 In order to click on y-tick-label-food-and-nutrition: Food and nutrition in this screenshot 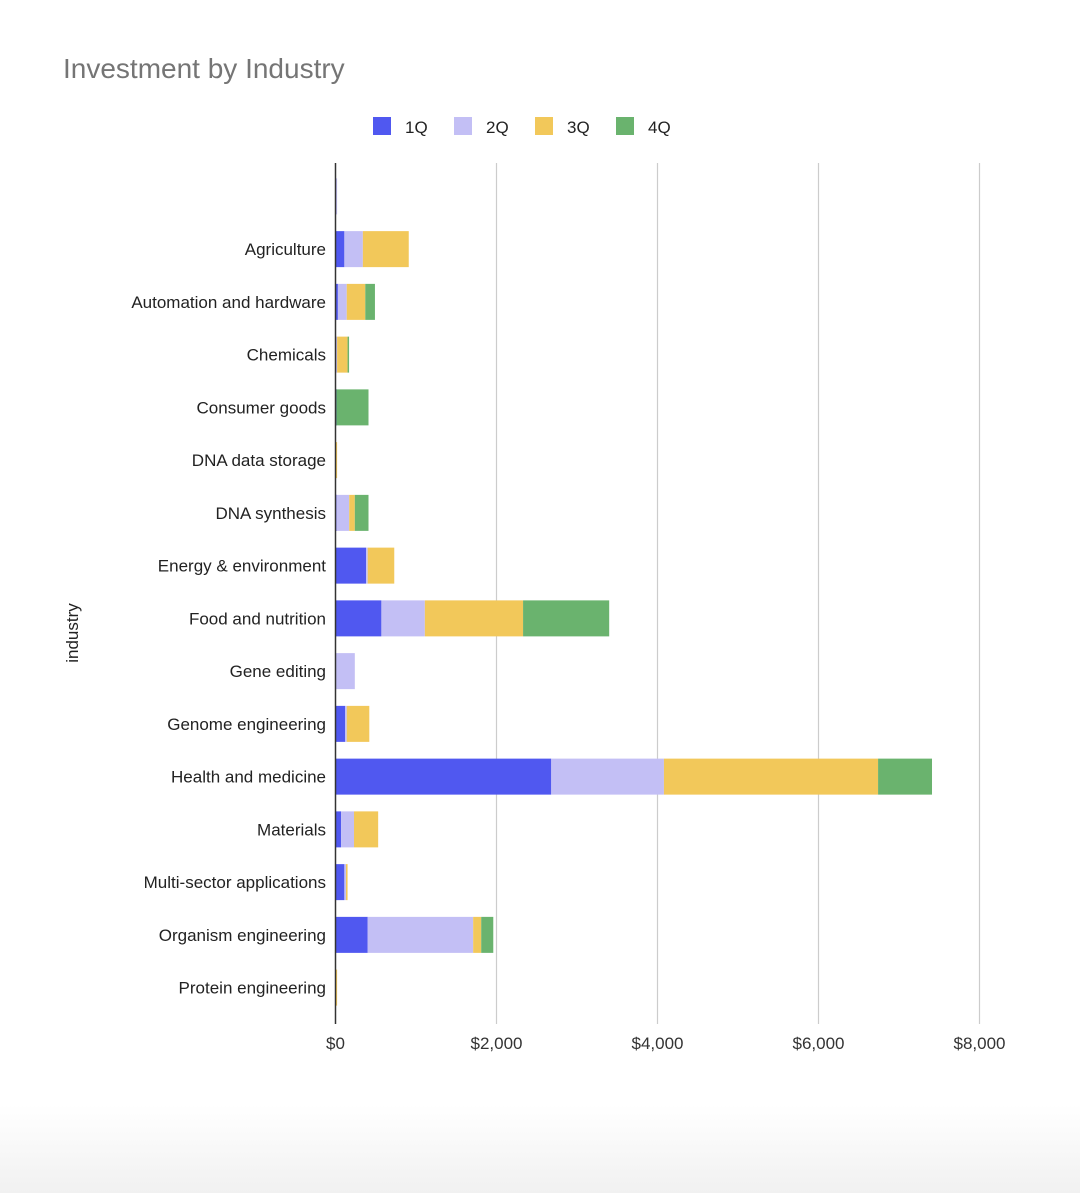, I will do `click(257, 618)`.